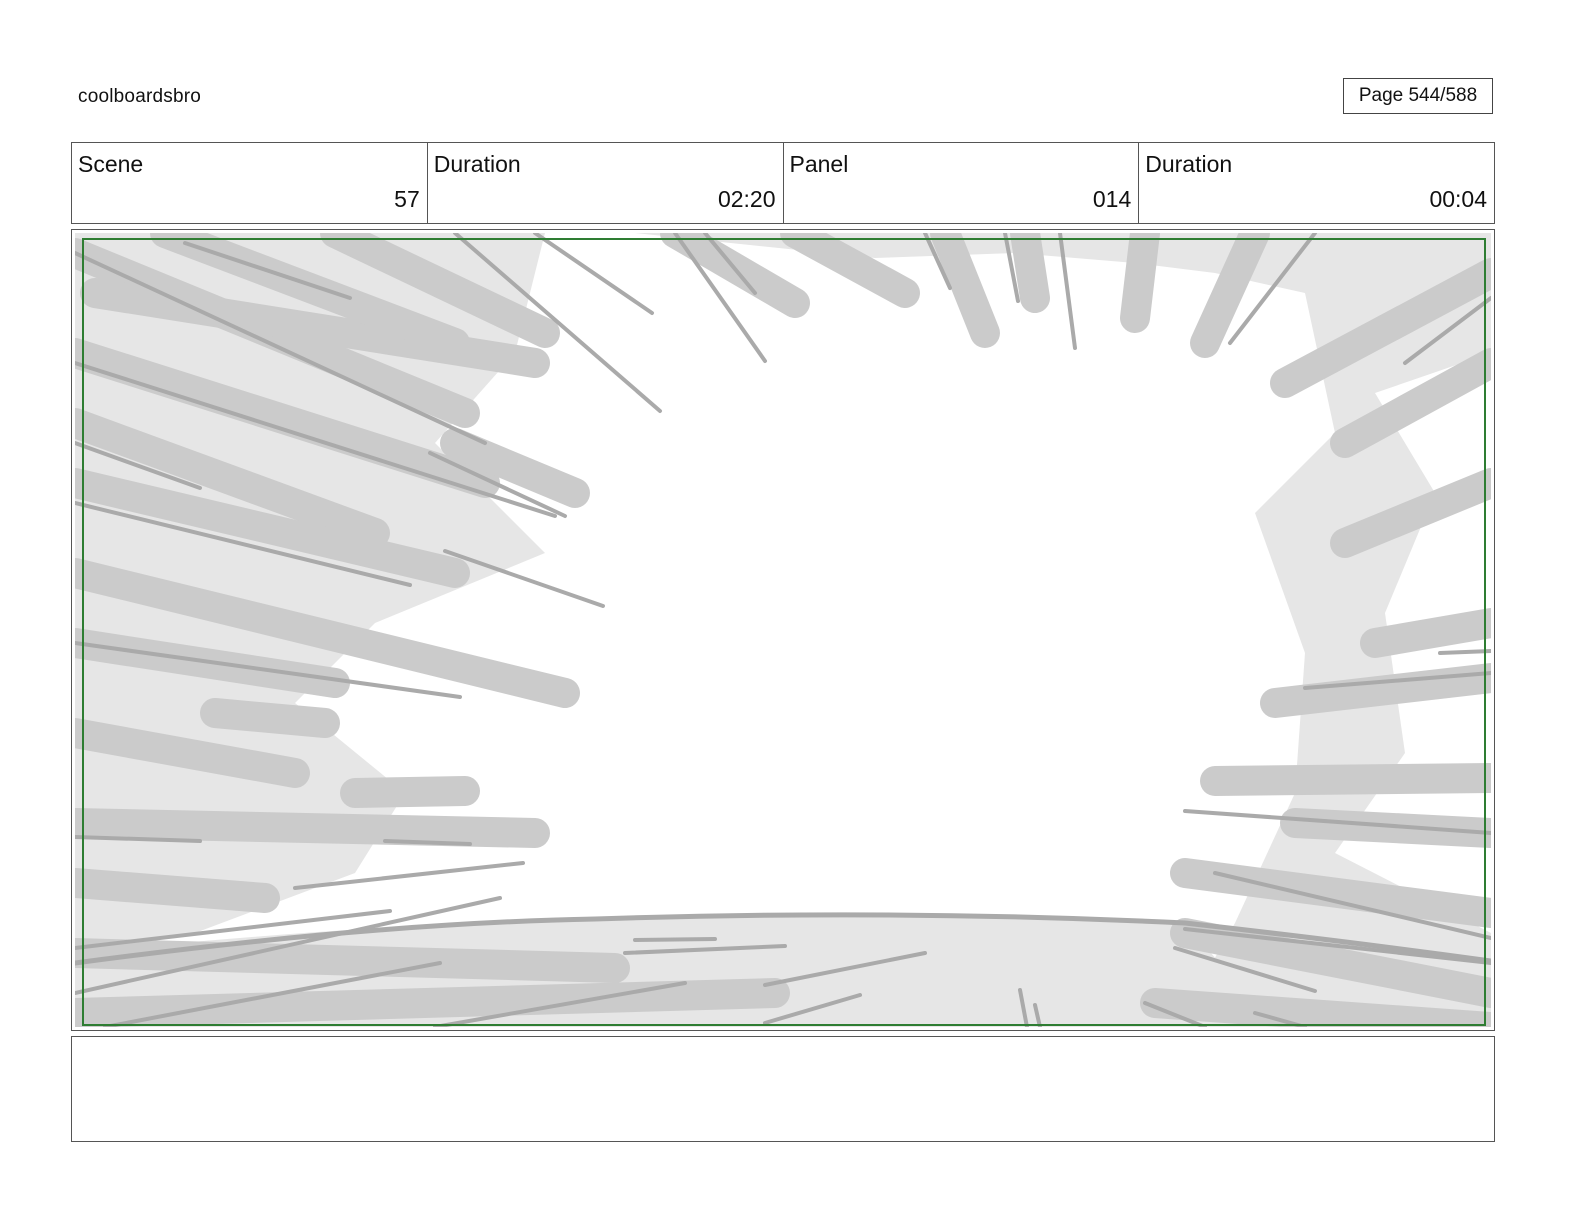  I want to click on scene-cell: Scene 57, so click(250, 183).